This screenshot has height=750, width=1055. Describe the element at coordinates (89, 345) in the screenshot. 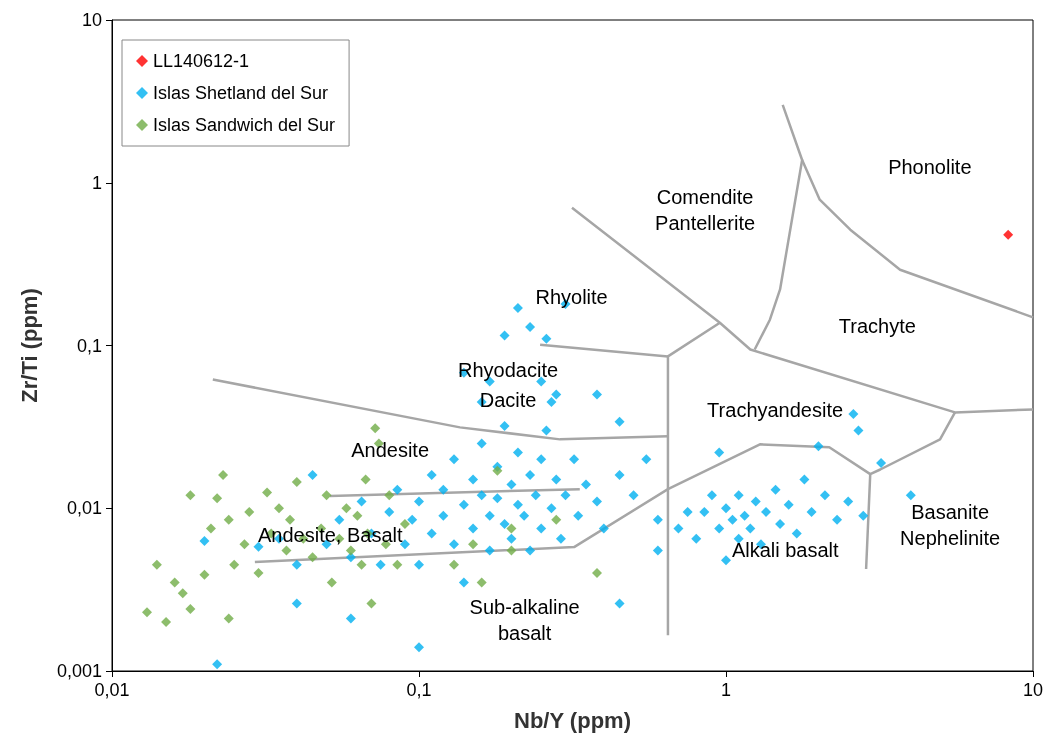

I see `y-tick-label: 0,1` at that location.